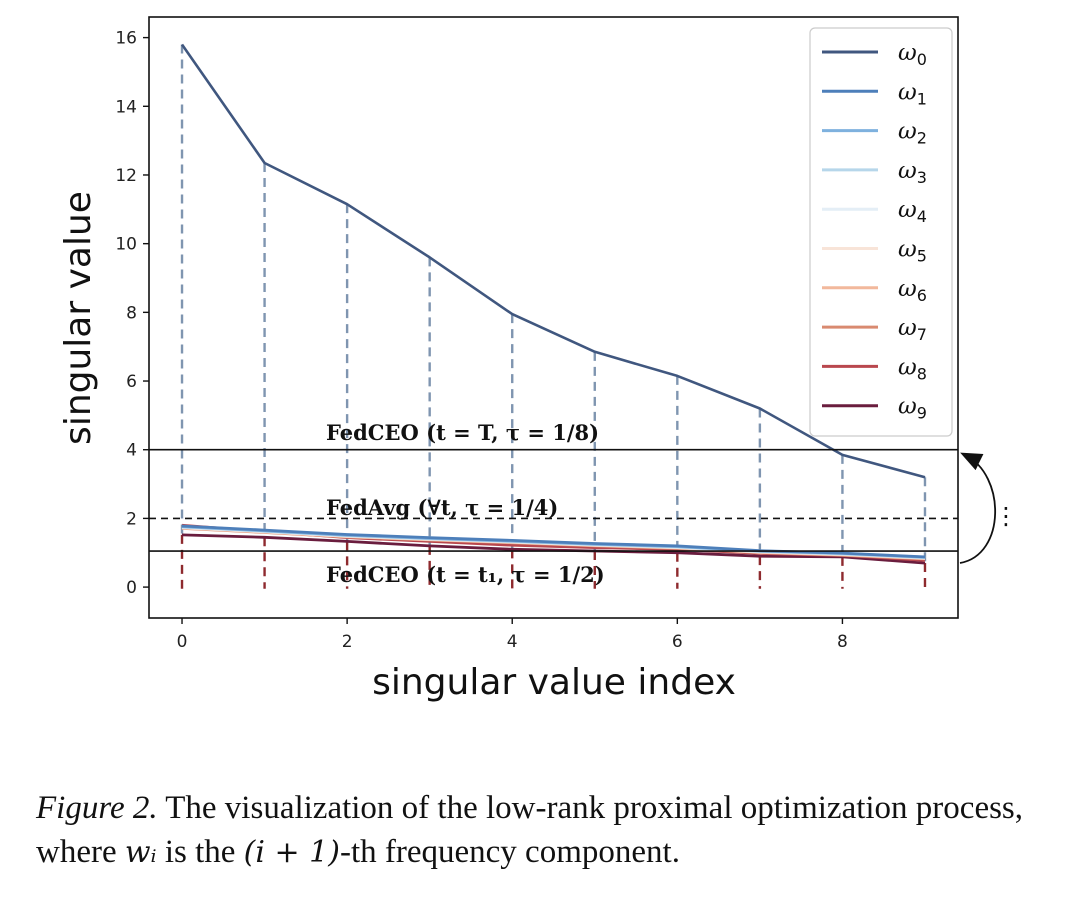  What do you see at coordinates (140, 852) in the screenshot?
I see `caption-math-wi: wᵢ` at bounding box center [140, 852].